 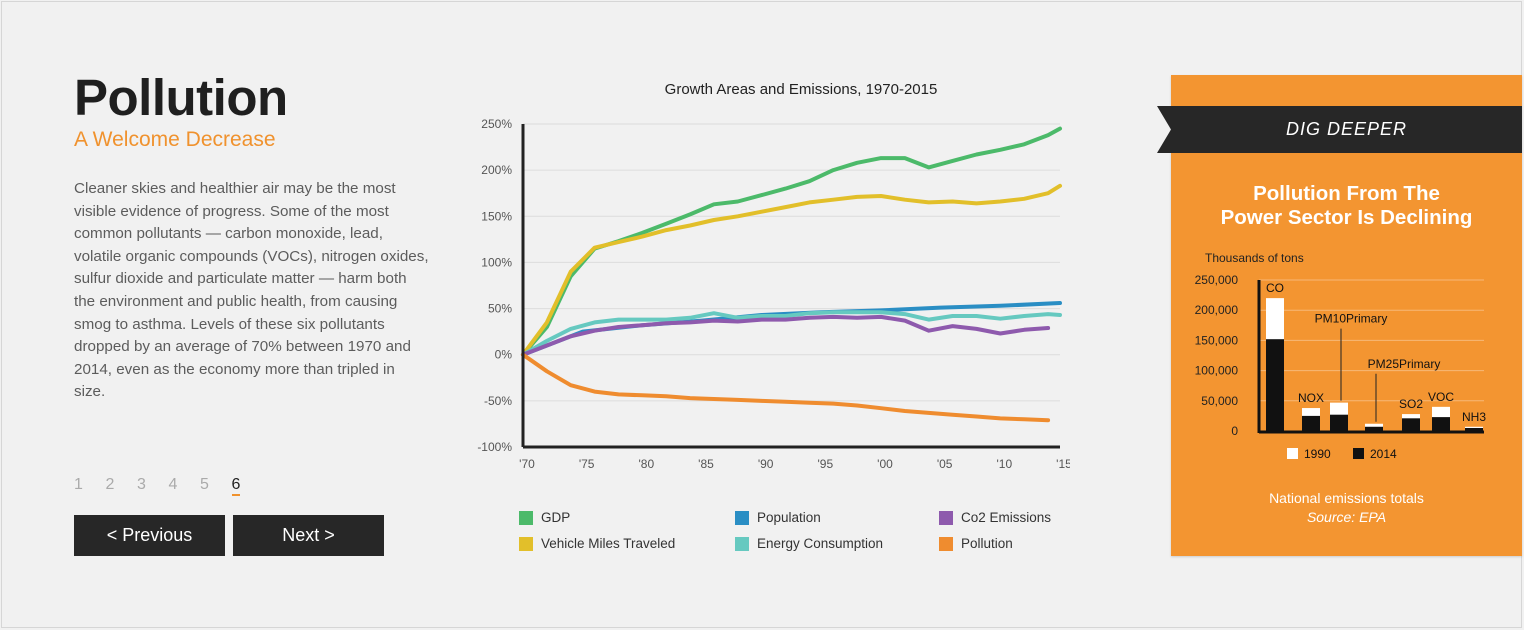 What do you see at coordinates (1474, 417) in the screenshot?
I see `bar-category-label: NH3` at bounding box center [1474, 417].